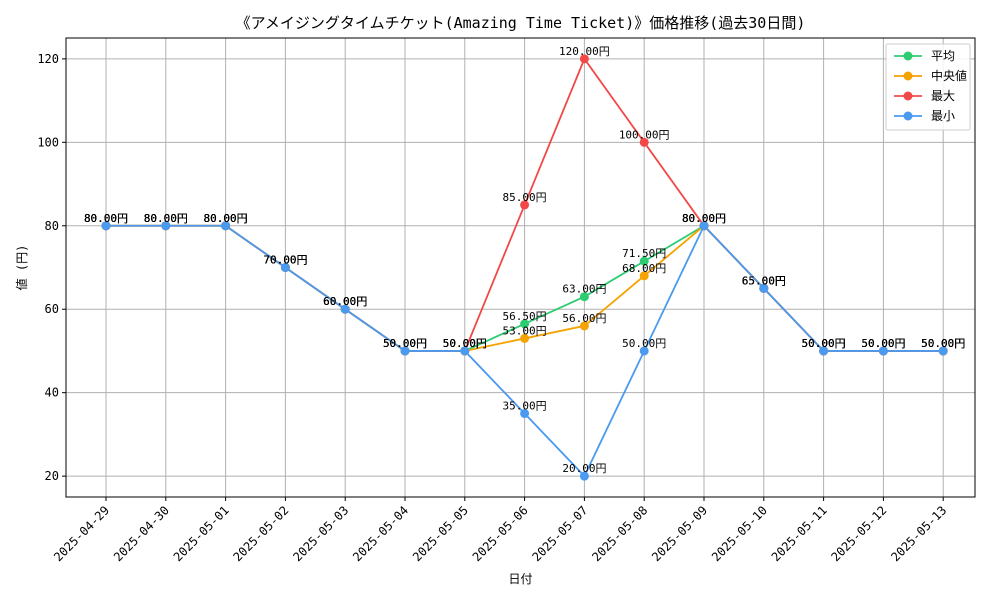 This screenshot has width=1000, height=600. Describe the element at coordinates (52, 476) in the screenshot. I see `y-tick-label: 20` at that location.